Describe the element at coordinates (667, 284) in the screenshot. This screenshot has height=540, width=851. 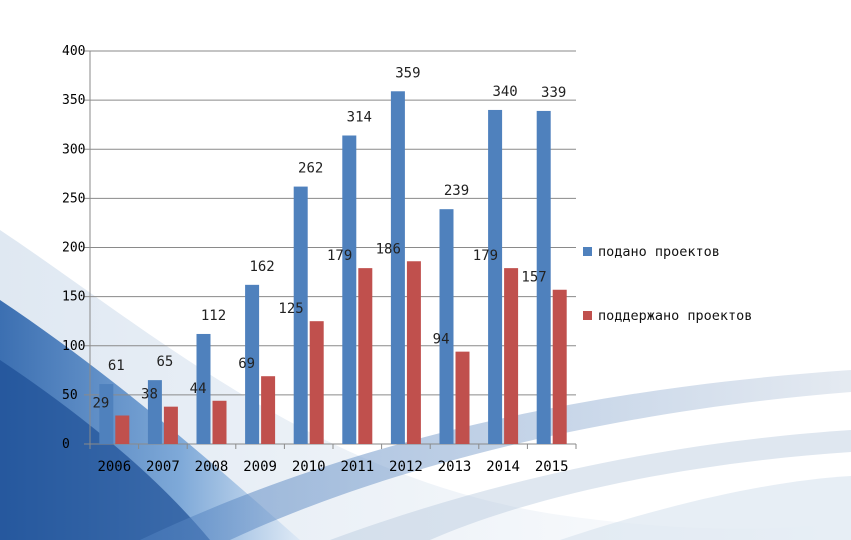
I see `legend: подано проектов поддержано проектов` at that location.